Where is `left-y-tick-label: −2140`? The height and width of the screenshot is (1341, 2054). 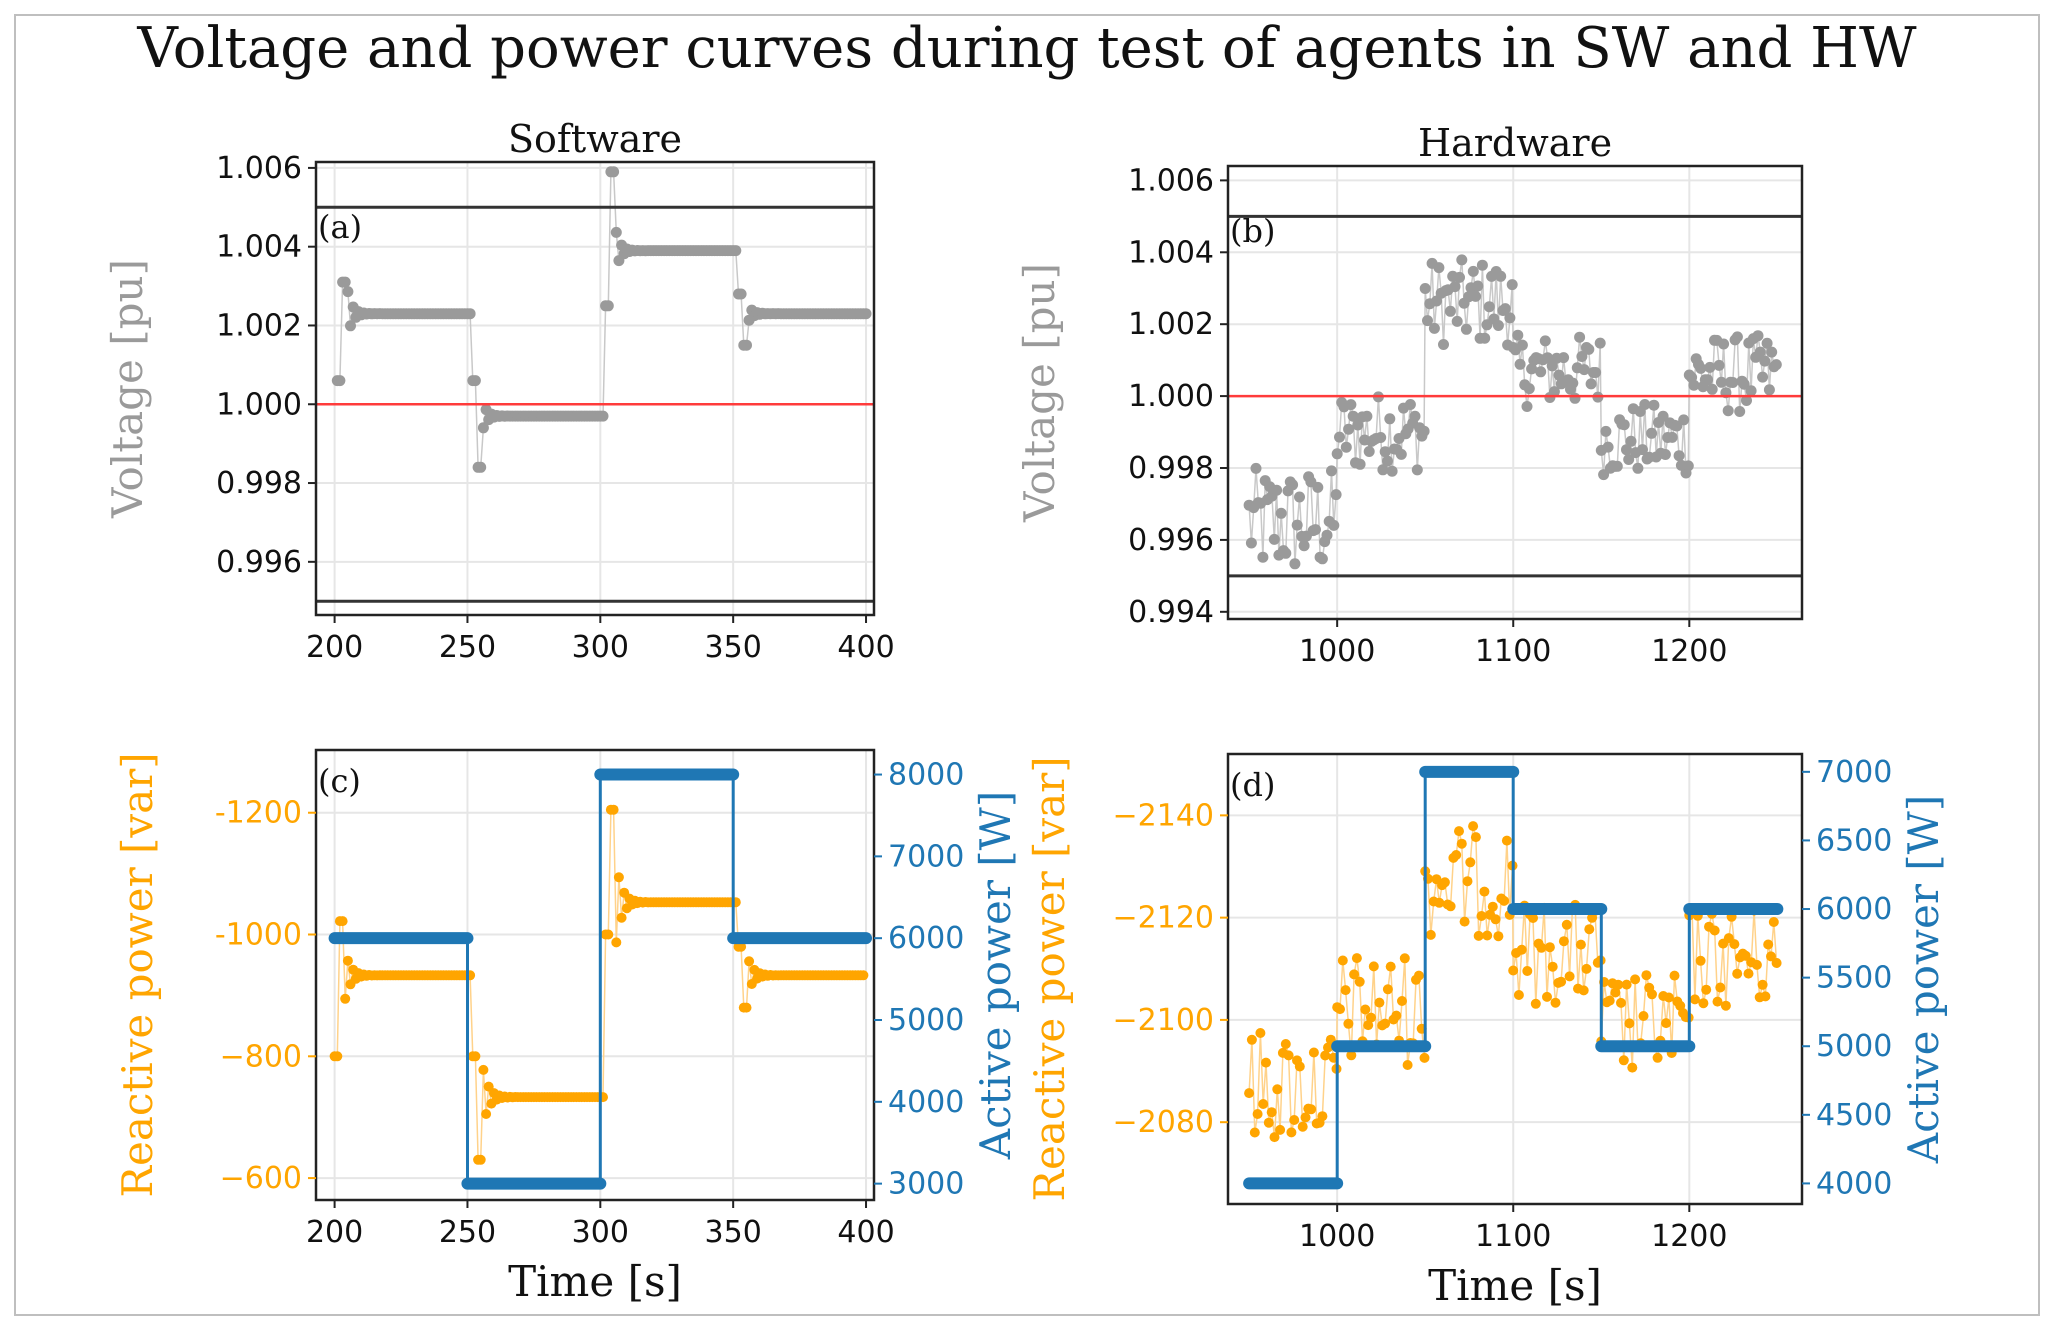 left-y-tick-label: −2140 is located at coordinates (1163, 815).